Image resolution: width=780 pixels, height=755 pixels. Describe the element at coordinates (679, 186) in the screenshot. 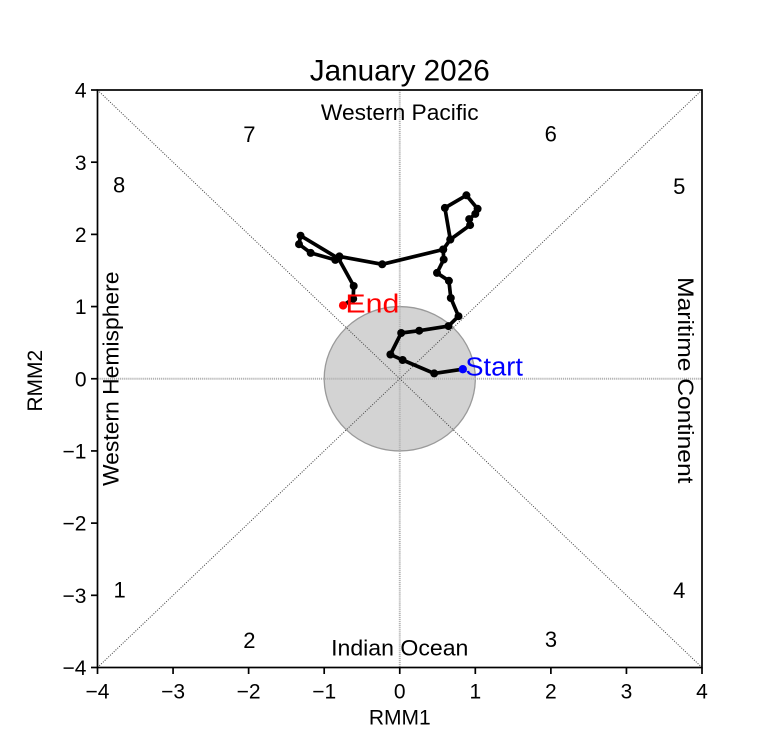

I see `svg-text: 5` at that location.